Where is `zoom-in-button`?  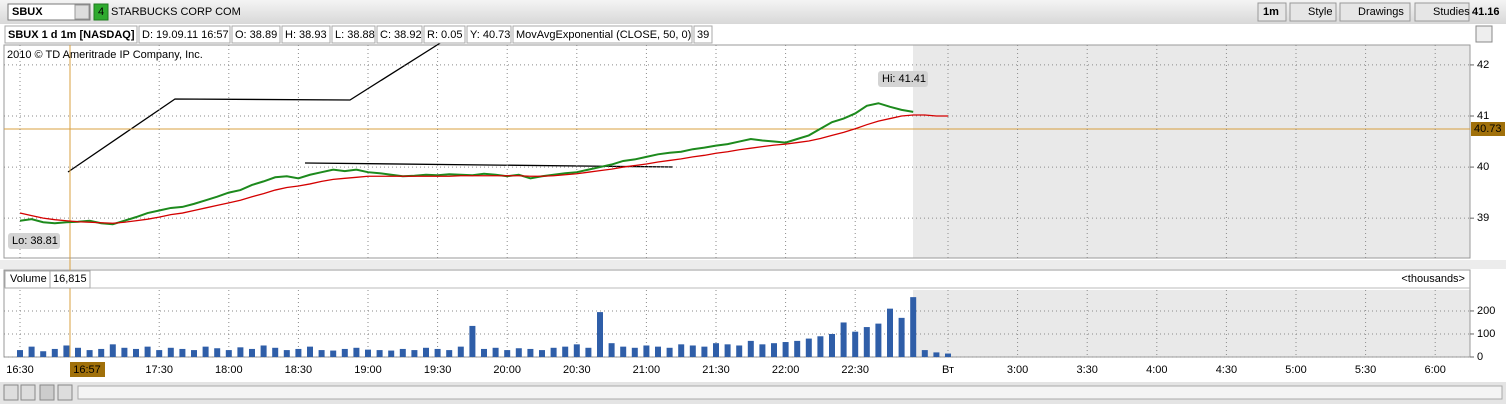 zoom-in-button is located at coordinates (28, 392).